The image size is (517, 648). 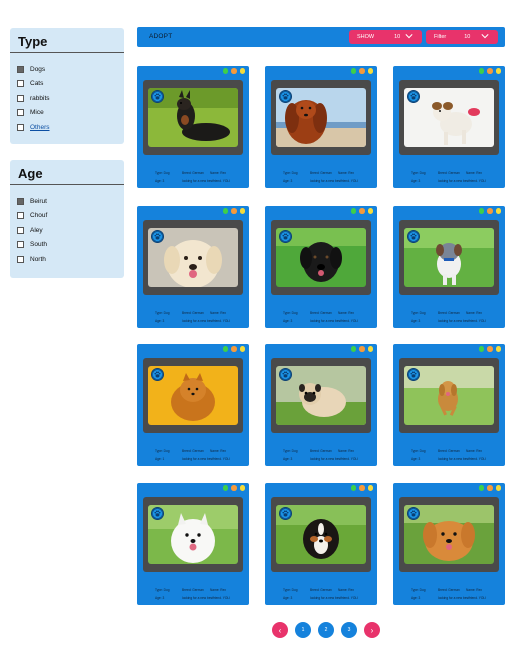 What do you see at coordinates (40, 127) in the screenshot?
I see `others-link: Others` at bounding box center [40, 127].